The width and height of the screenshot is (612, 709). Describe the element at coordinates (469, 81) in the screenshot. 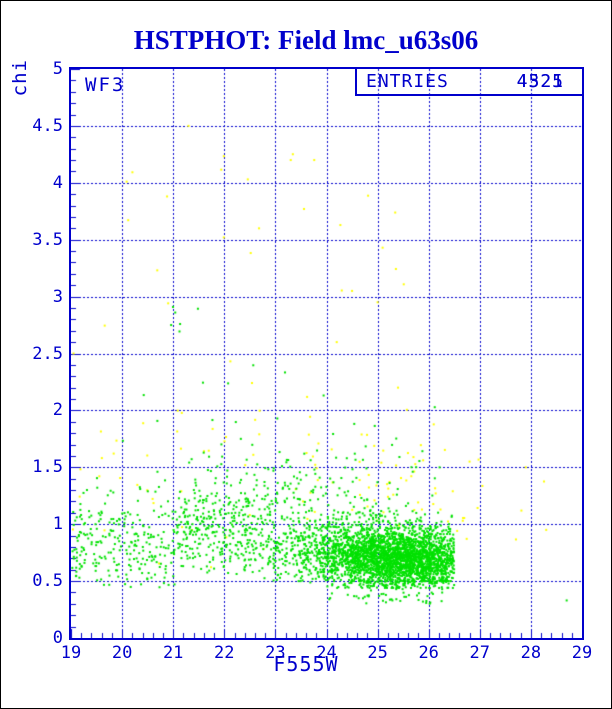

I see `entries-box: ENTRIES 4325 4521` at that location.